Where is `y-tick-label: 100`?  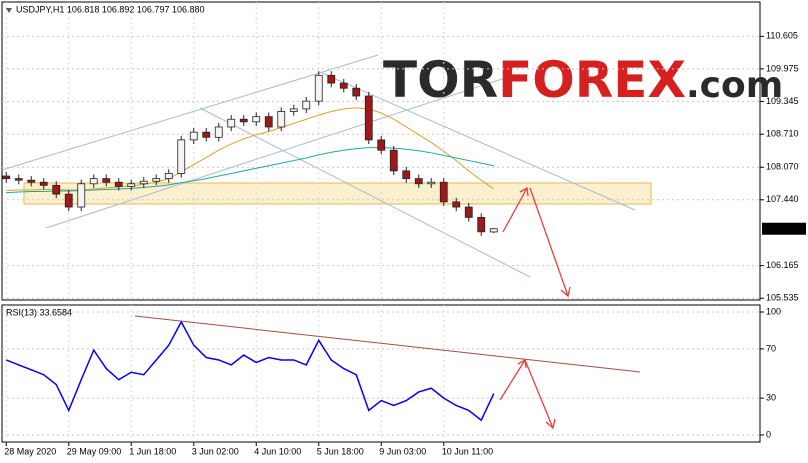
y-tick-label: 100 is located at coordinates (773, 311).